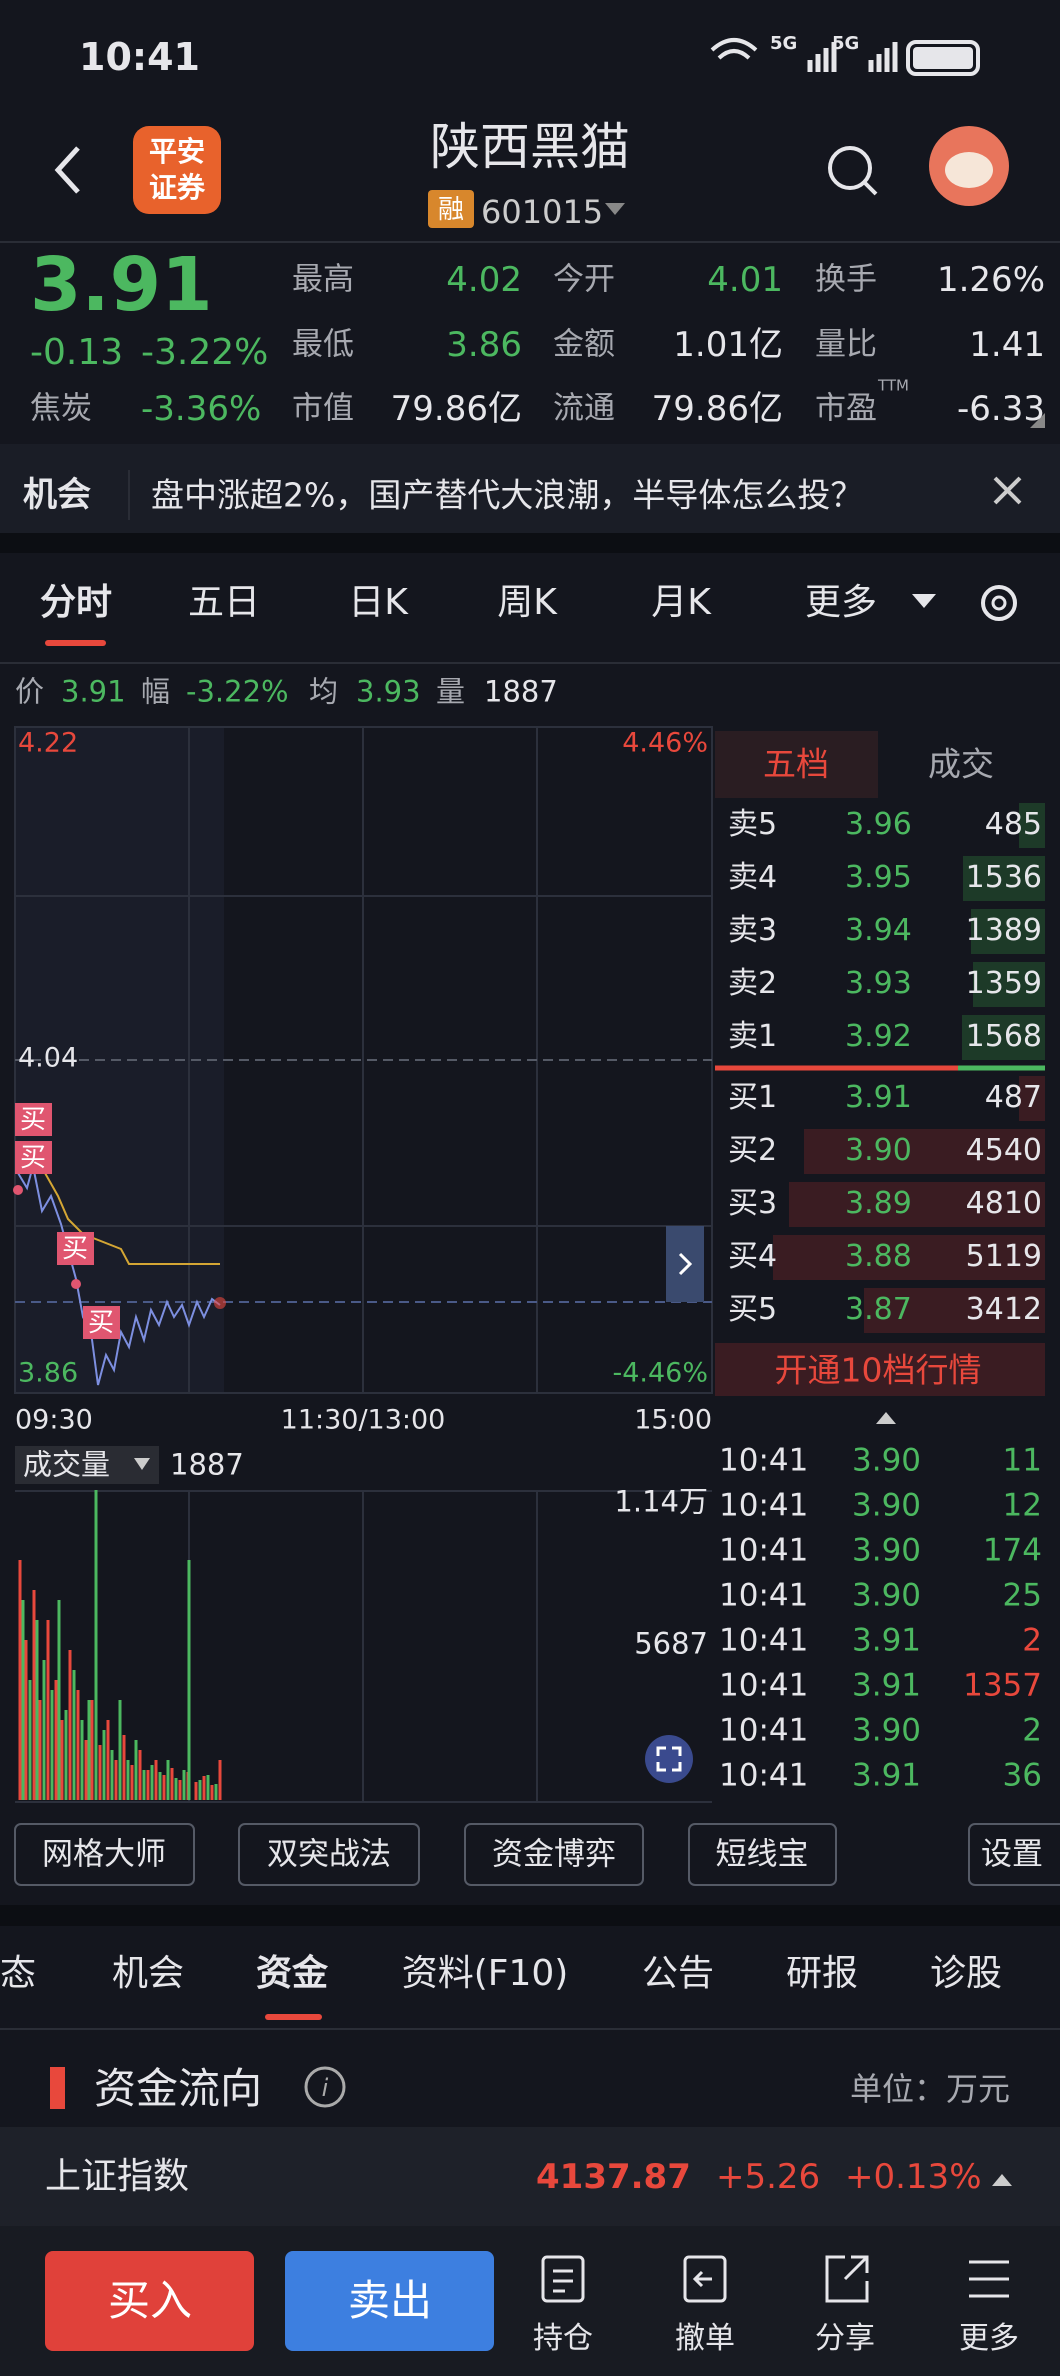 This screenshot has width=1060, height=2376. What do you see at coordinates (456, 409) in the screenshot?
I see `stat-value: 79.86亿` at bounding box center [456, 409].